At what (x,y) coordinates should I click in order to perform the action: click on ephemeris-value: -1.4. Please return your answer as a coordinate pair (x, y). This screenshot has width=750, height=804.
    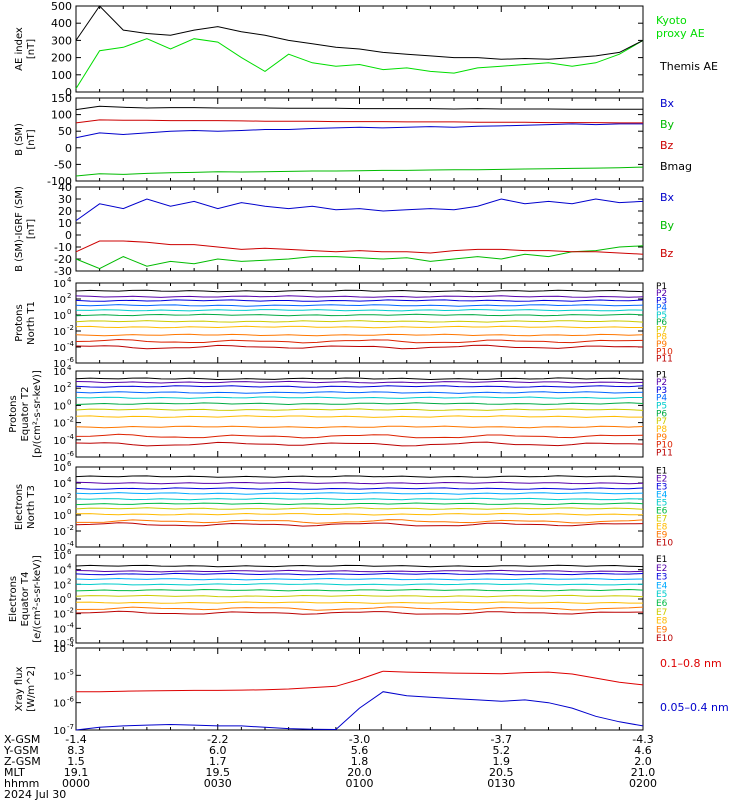
    Looking at the image, I should click on (75, 739).